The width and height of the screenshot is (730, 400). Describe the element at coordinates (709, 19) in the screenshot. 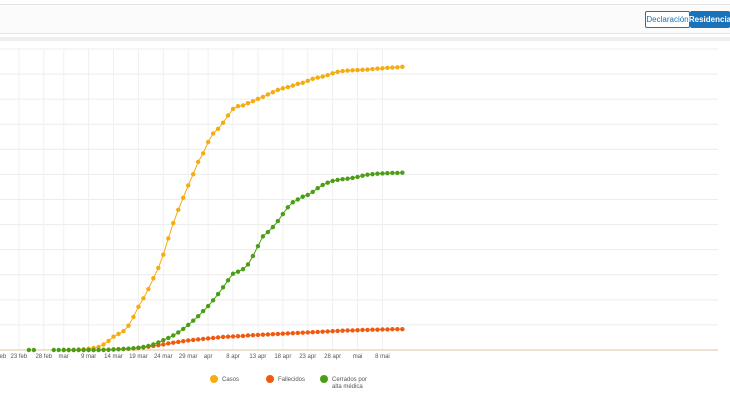

I see `residencia-button: Residencia` at that location.